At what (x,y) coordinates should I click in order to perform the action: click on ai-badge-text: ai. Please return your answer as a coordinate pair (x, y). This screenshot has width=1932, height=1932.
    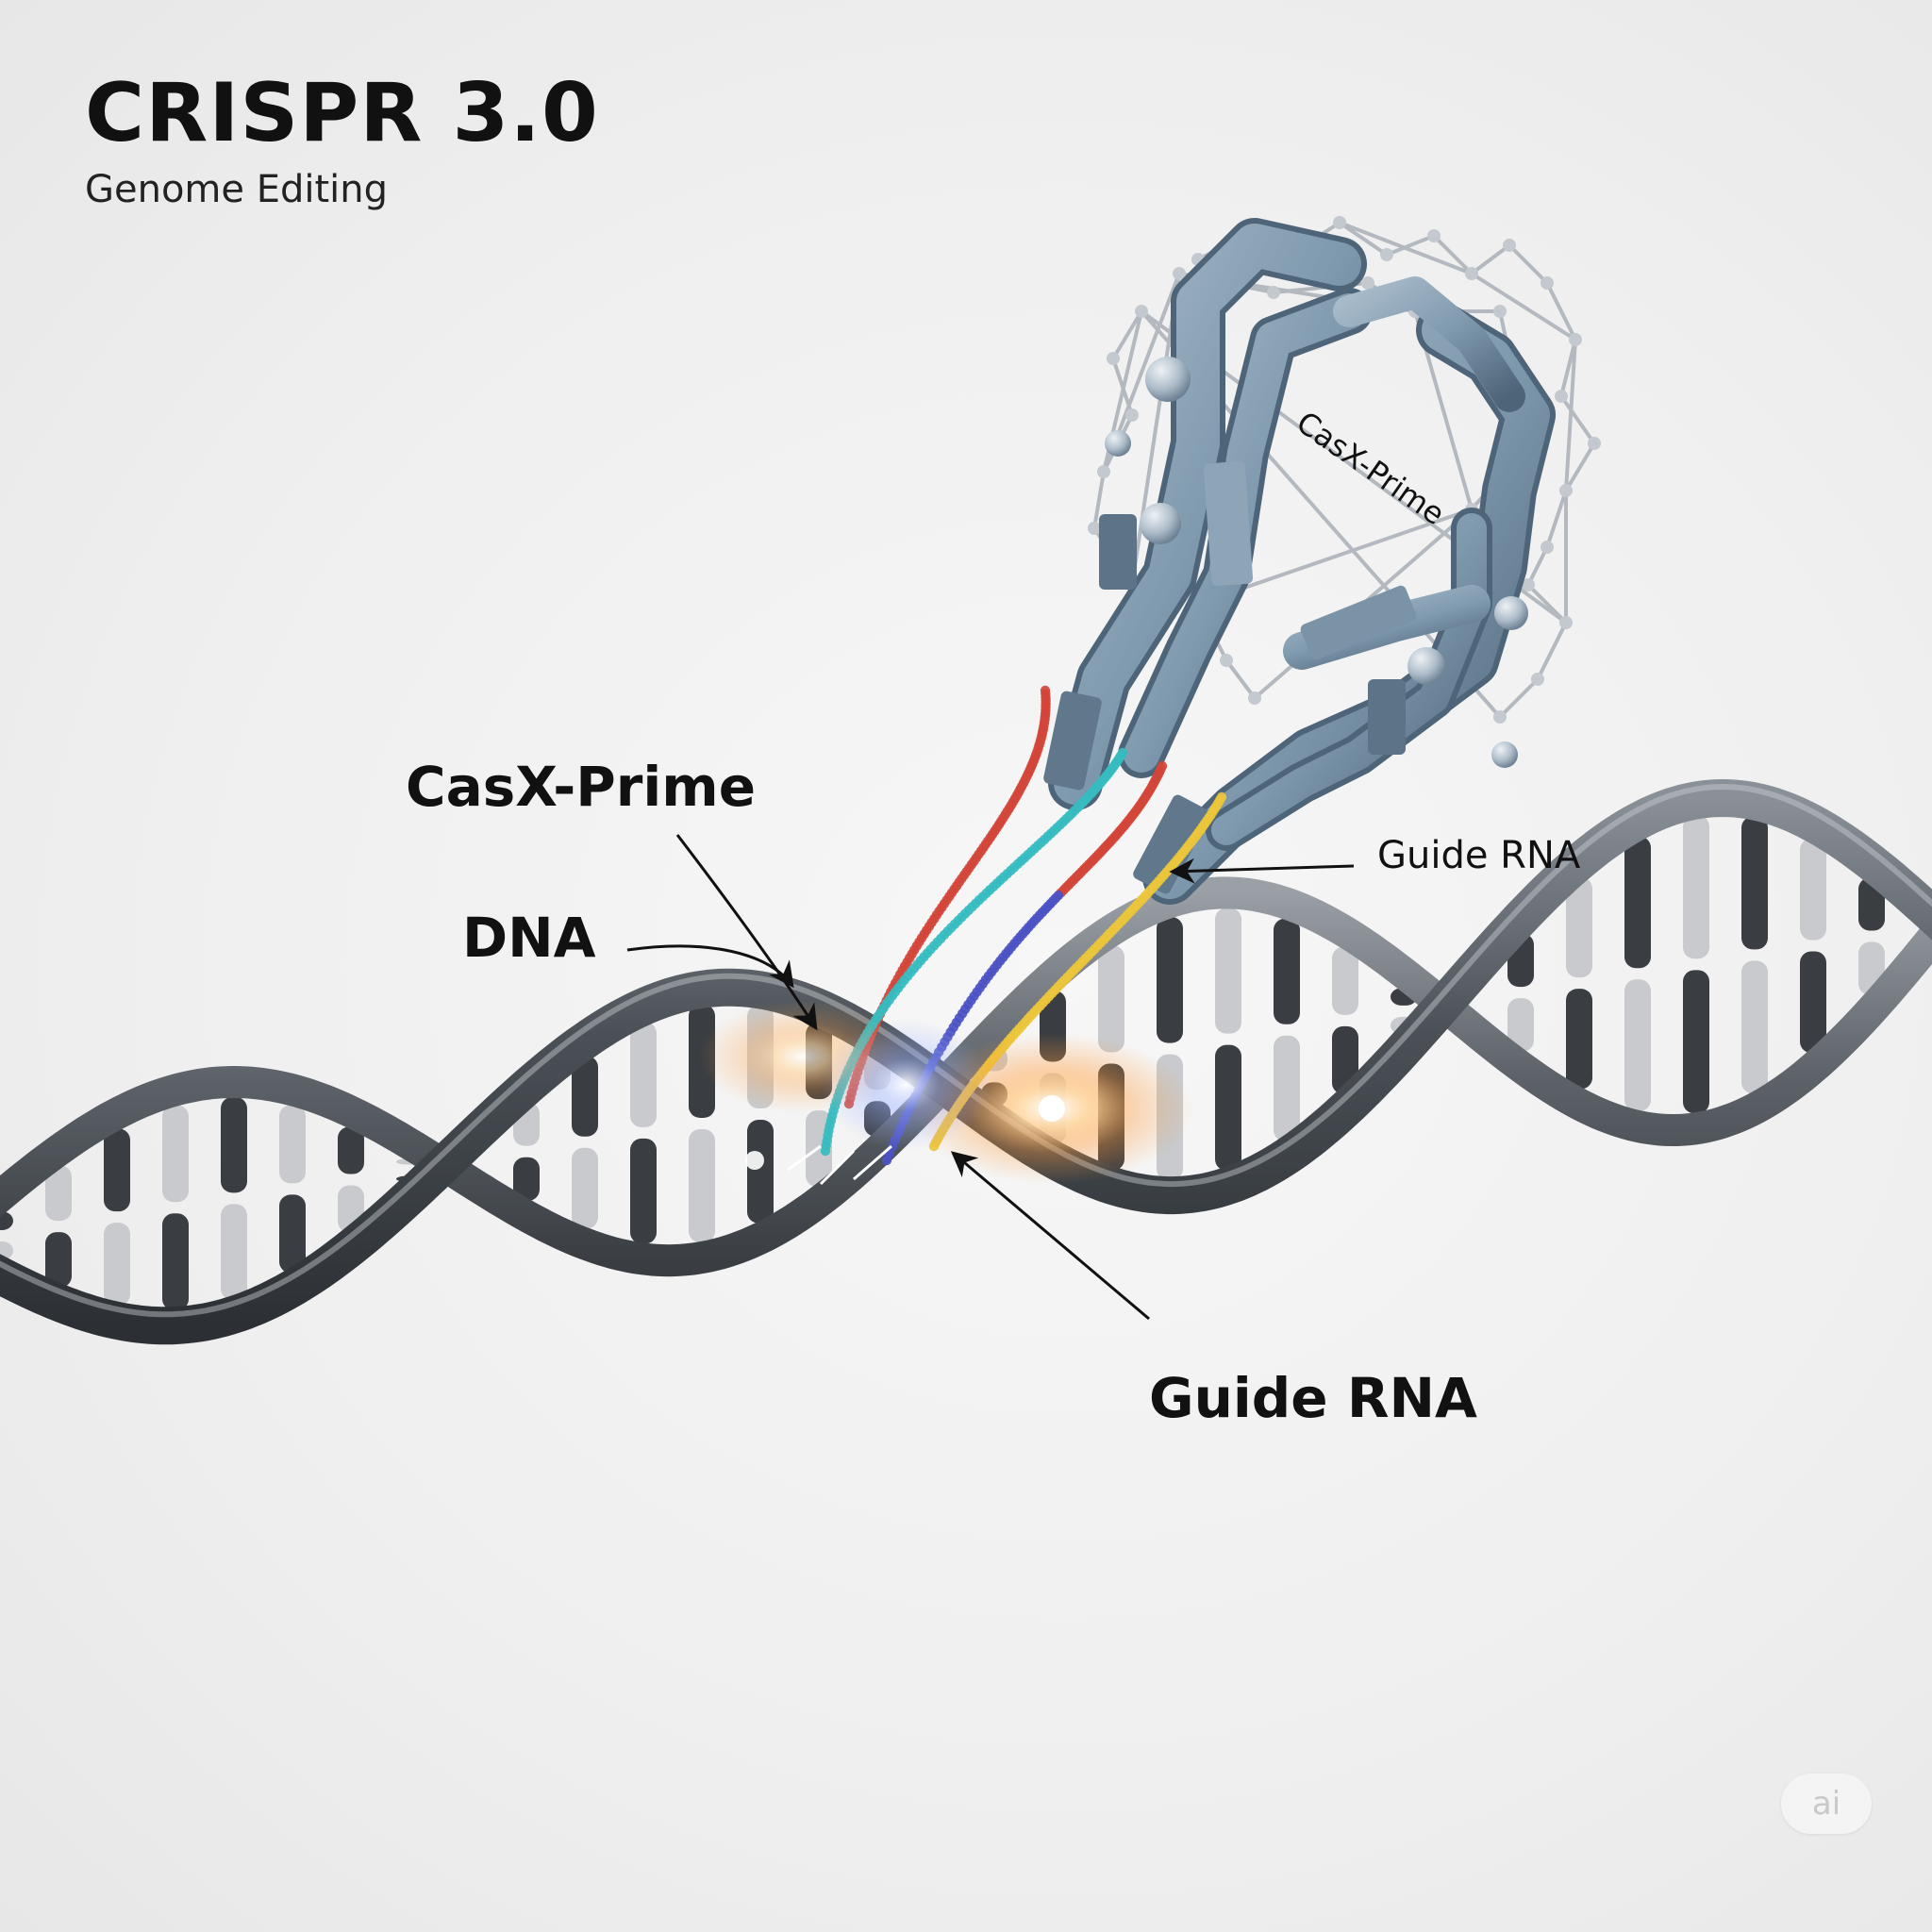
    Looking at the image, I should click on (1826, 1804).